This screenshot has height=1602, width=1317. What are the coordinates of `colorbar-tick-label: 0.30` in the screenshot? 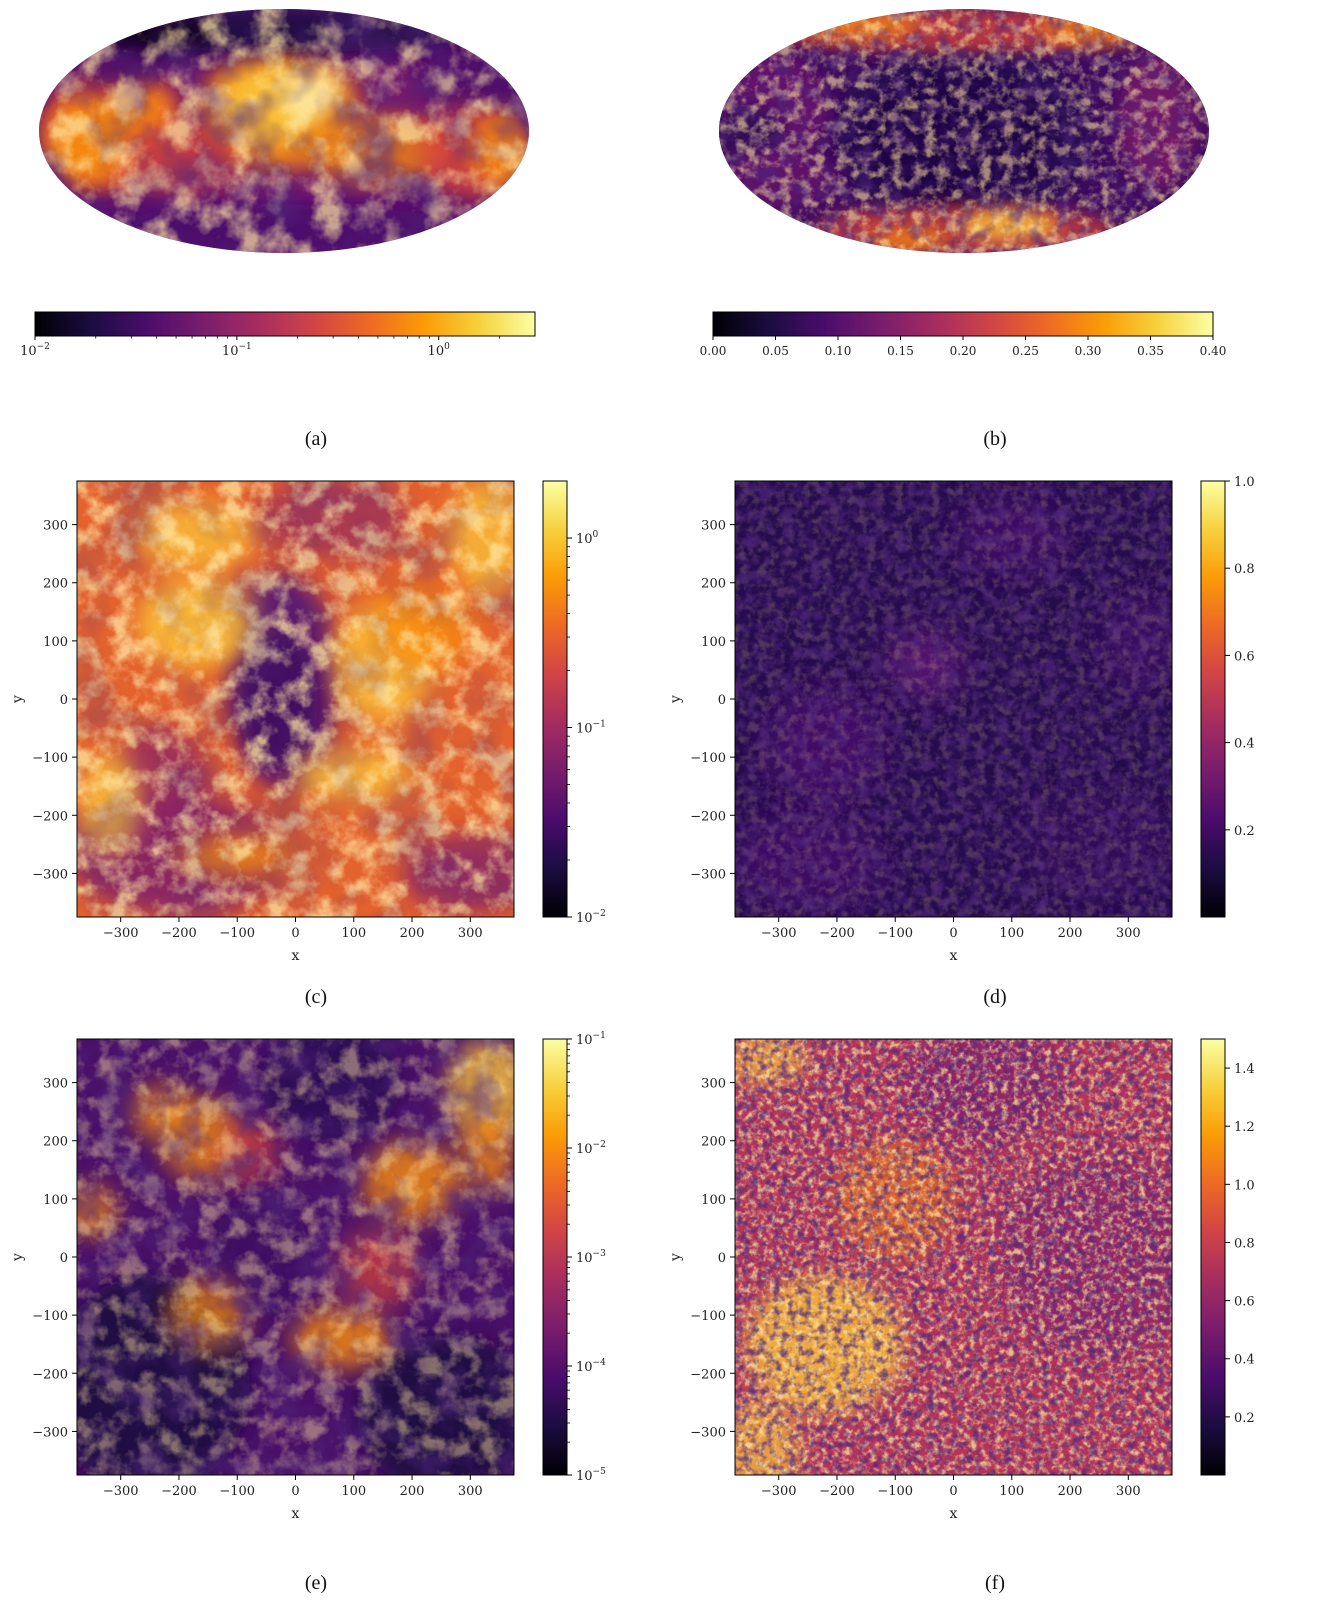 It's located at (1088, 351).